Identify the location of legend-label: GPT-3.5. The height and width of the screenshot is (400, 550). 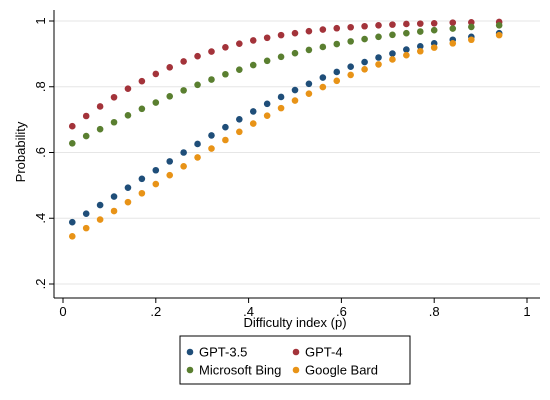
(223, 352).